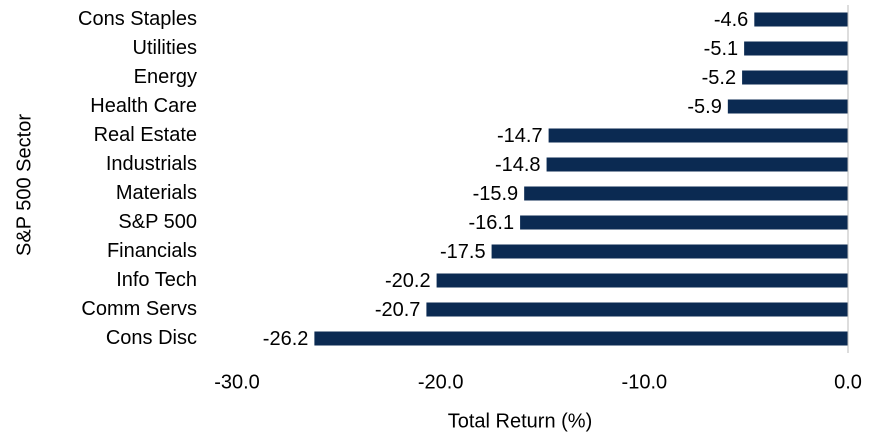 The width and height of the screenshot is (871, 435). Describe the element at coordinates (520, 421) in the screenshot. I see `x-axis-title: Total Return (%)` at that location.